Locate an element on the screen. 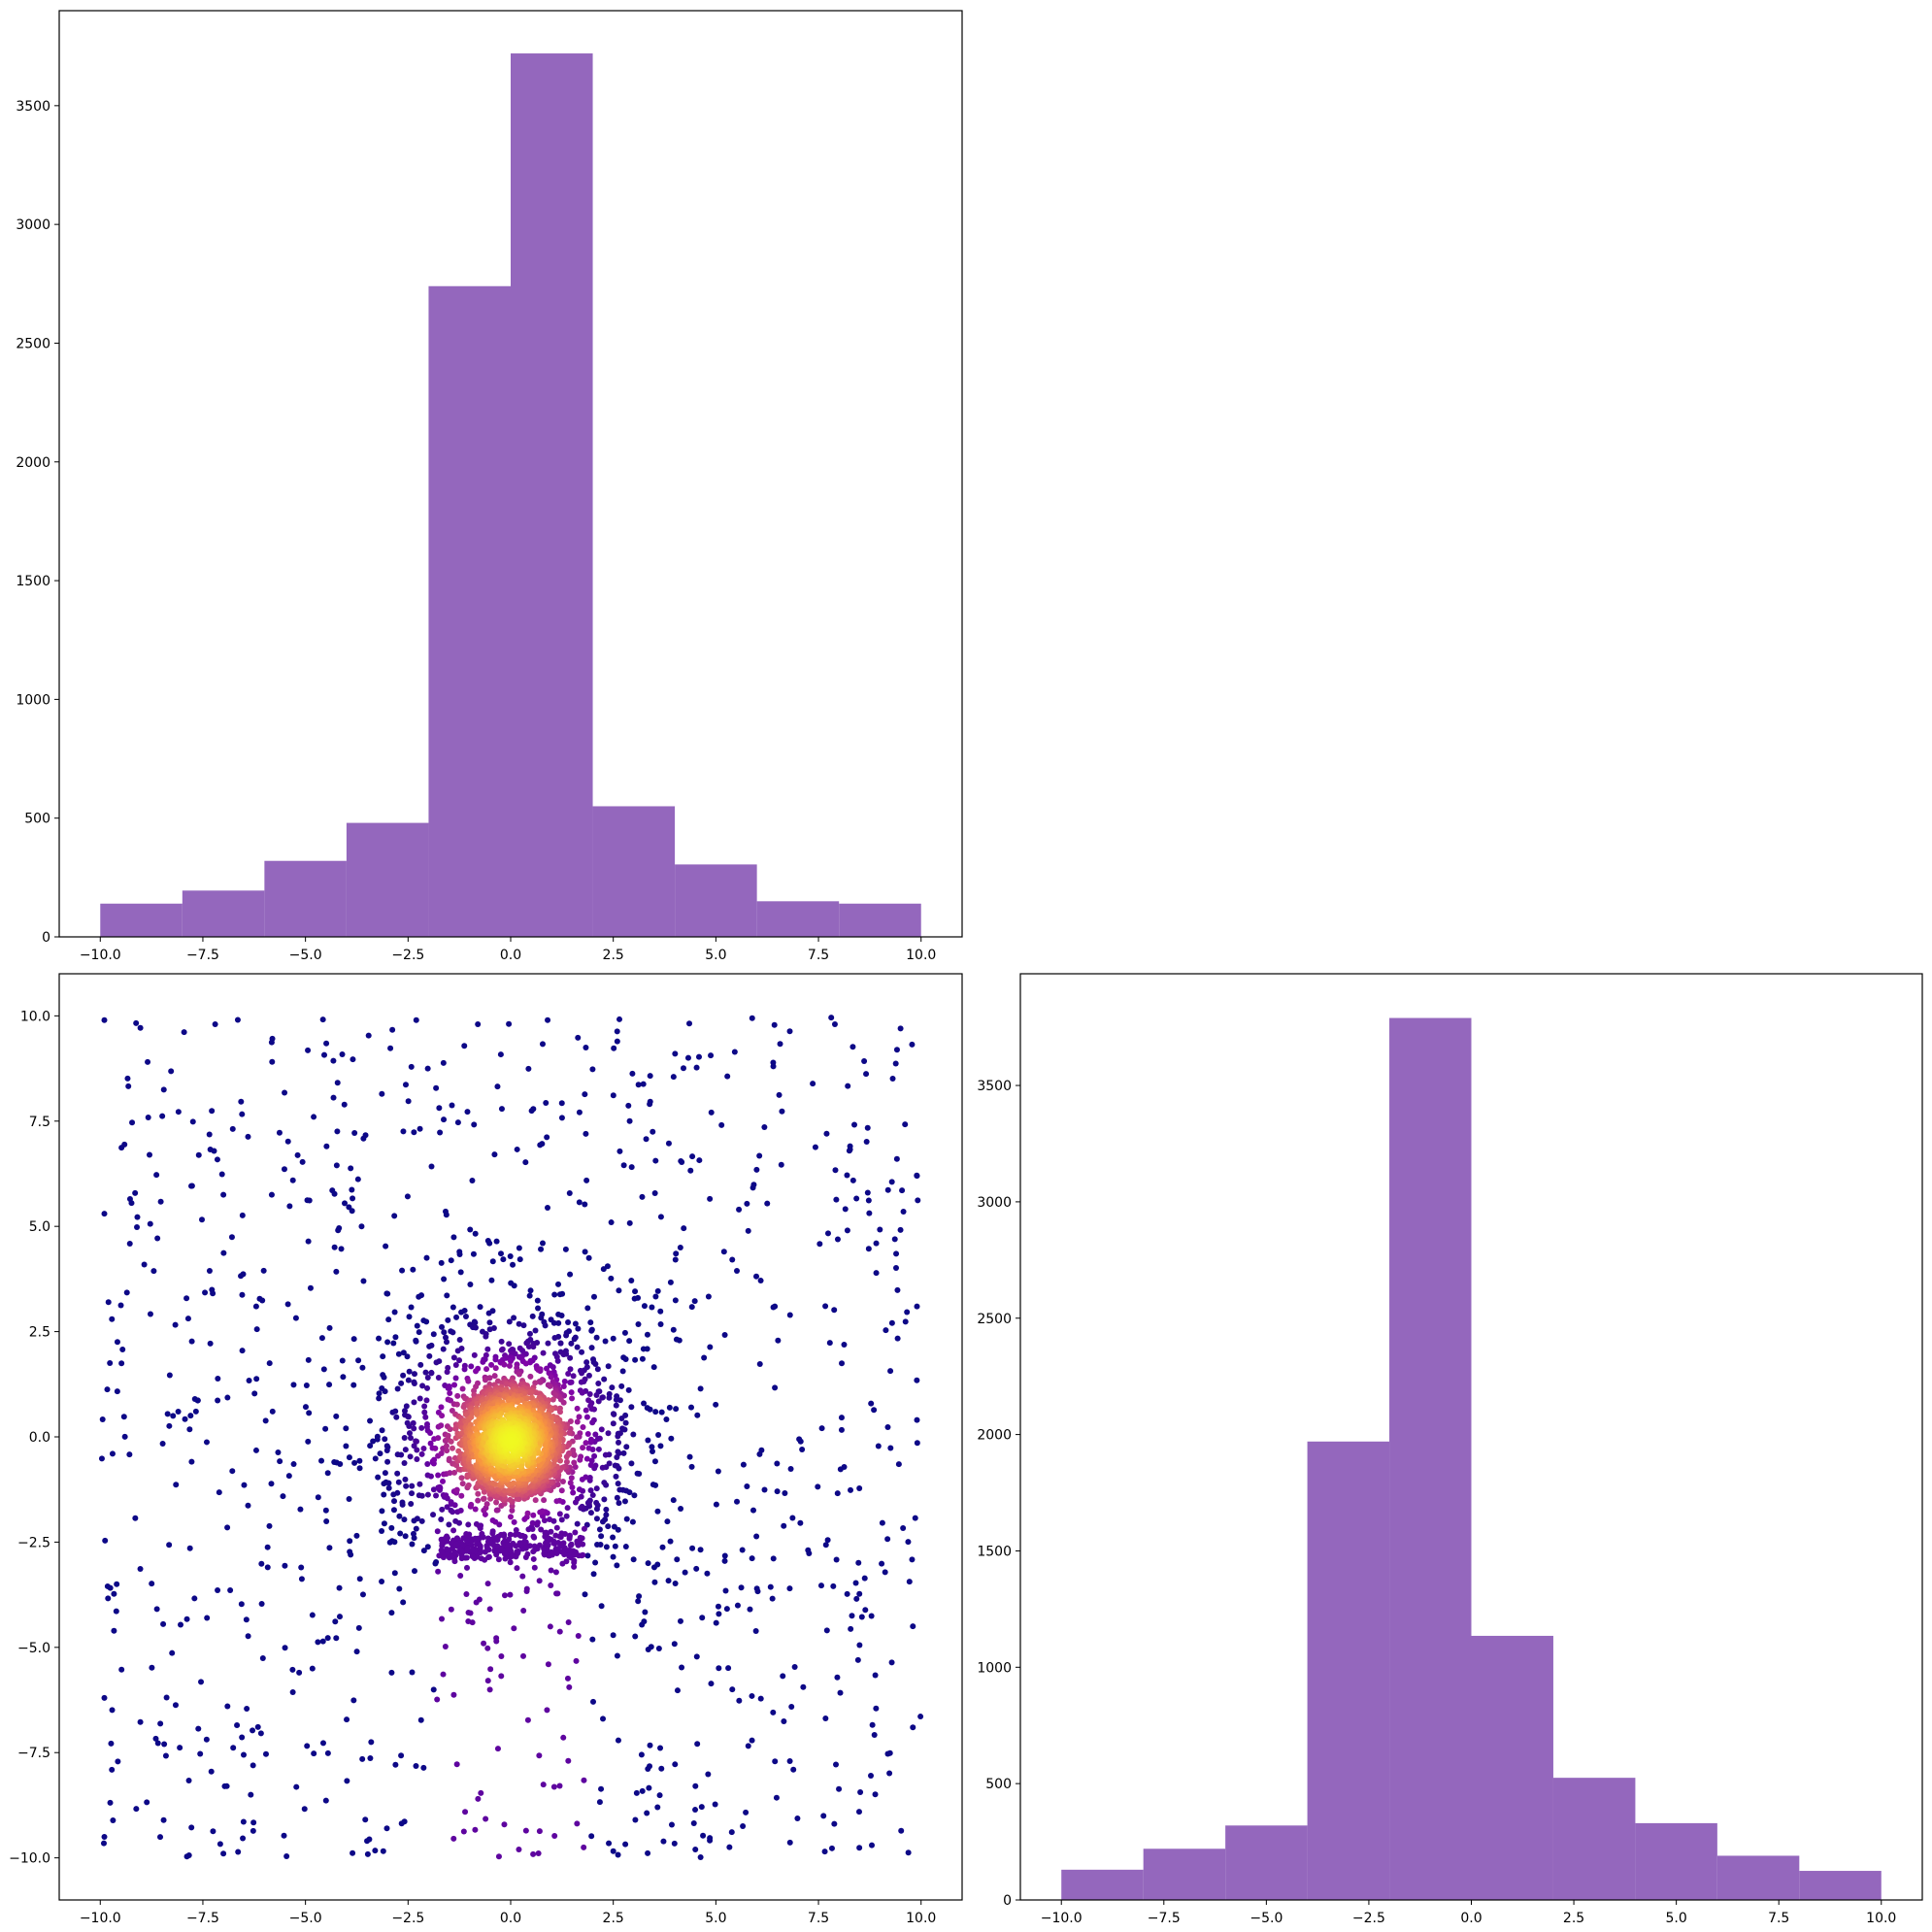  y-tick-label: 3500 is located at coordinates (994, 1086).